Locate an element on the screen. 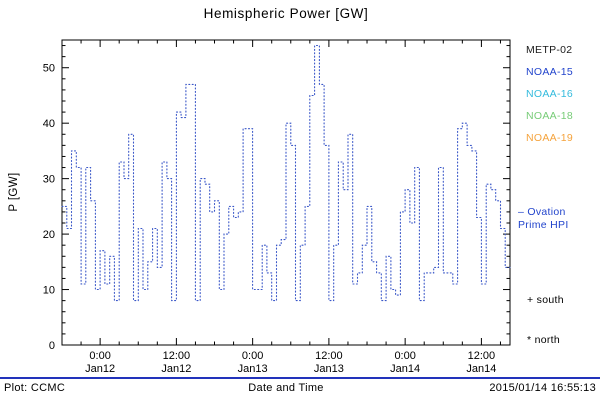 The width and height of the screenshot is (600, 400). y-tick-label: 50 is located at coordinates (49, 69).